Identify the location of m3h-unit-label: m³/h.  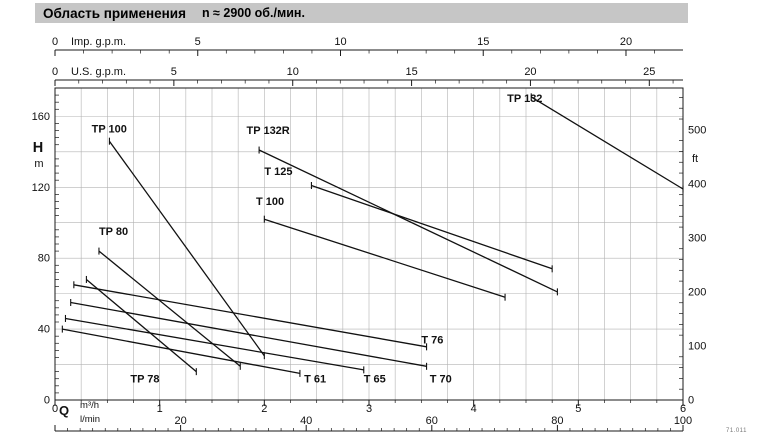
(89, 405).